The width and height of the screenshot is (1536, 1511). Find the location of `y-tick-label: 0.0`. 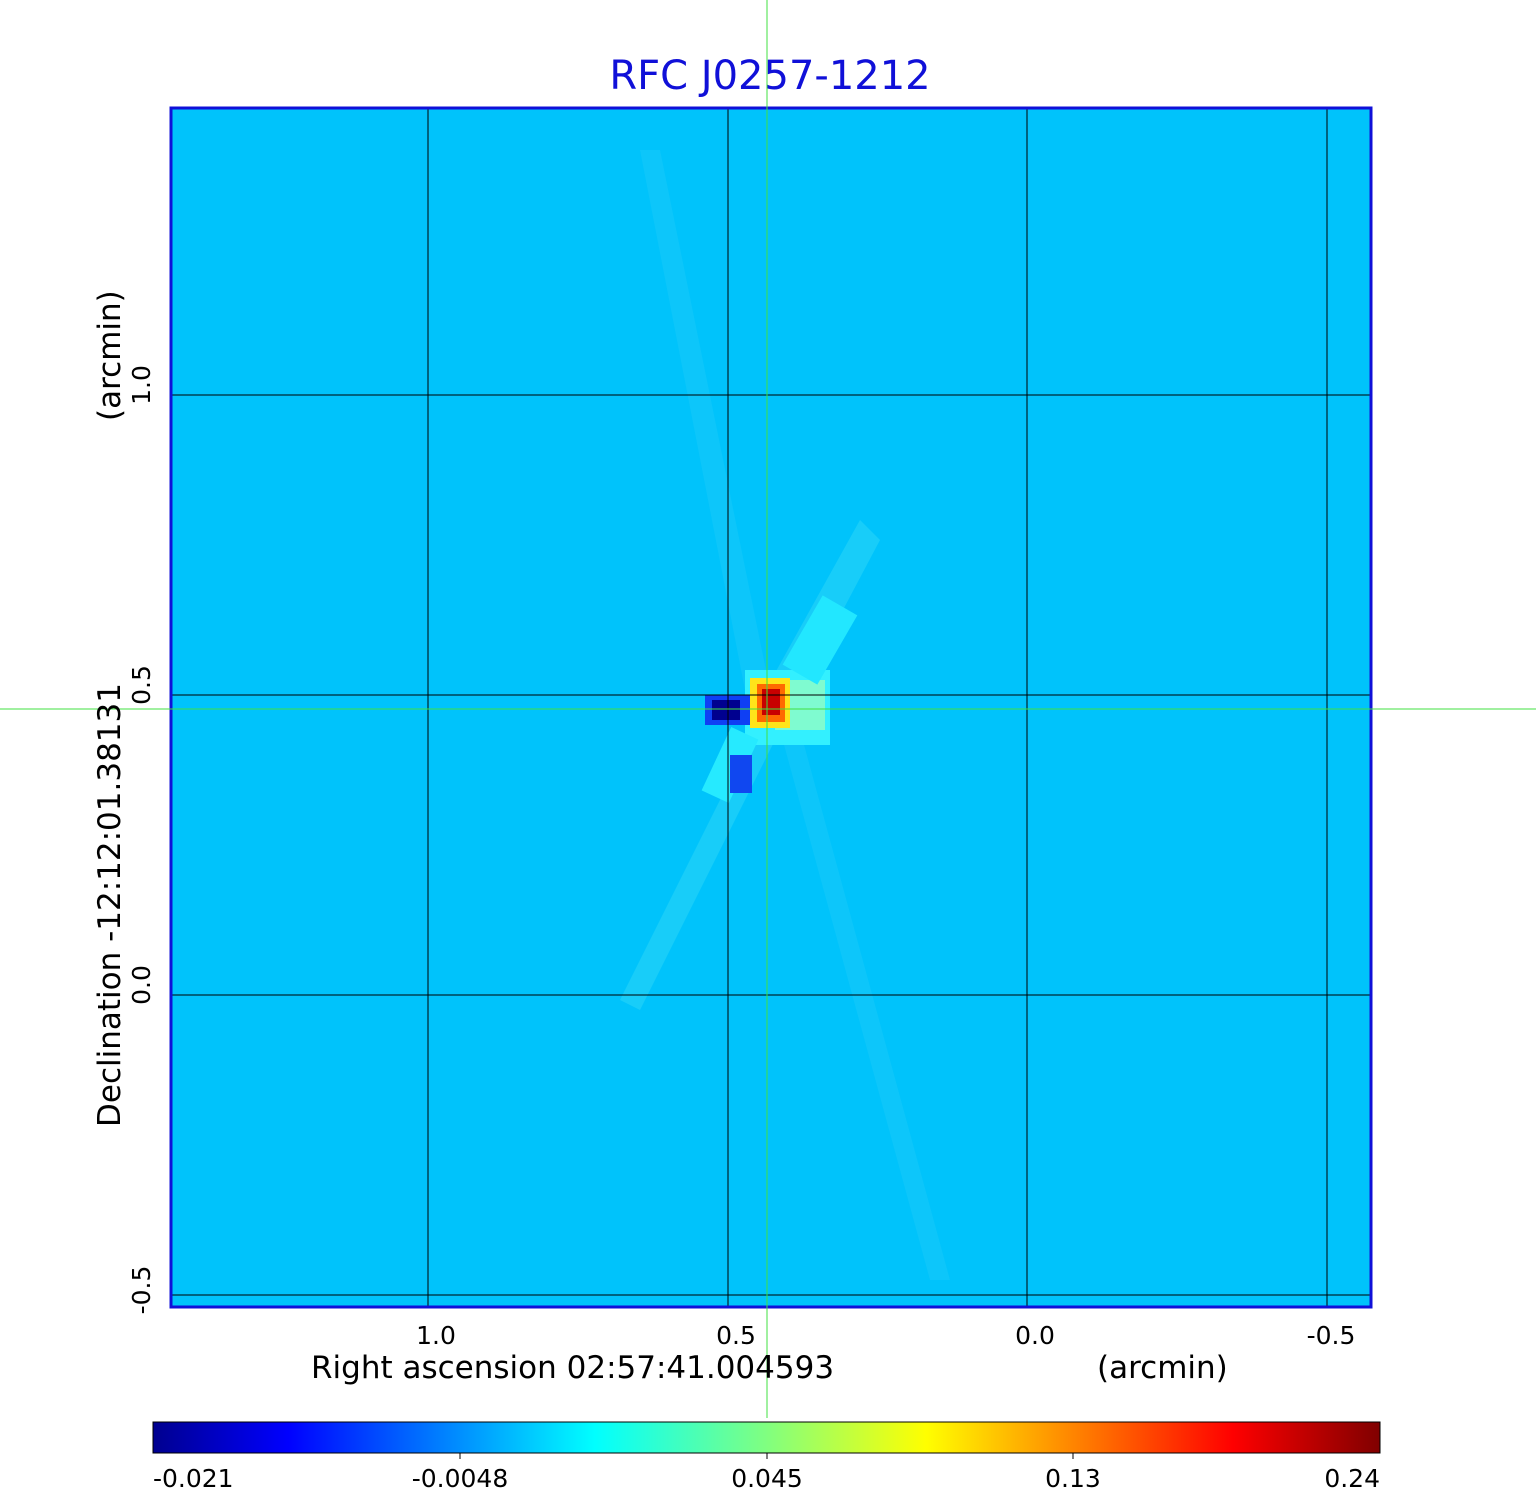

y-tick-label: 0.0 is located at coordinates (141, 985).